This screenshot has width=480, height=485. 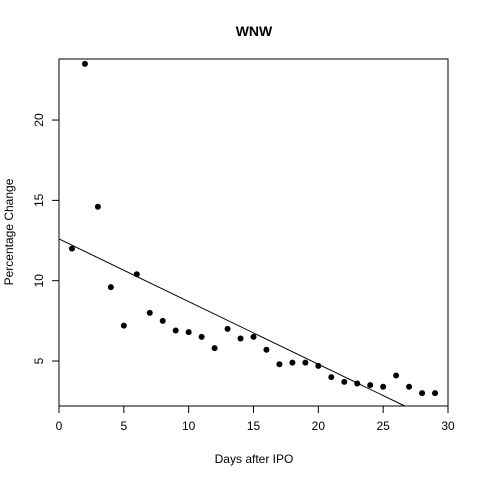 What do you see at coordinates (254, 31) in the screenshot?
I see `chart-title: WNW` at bounding box center [254, 31].